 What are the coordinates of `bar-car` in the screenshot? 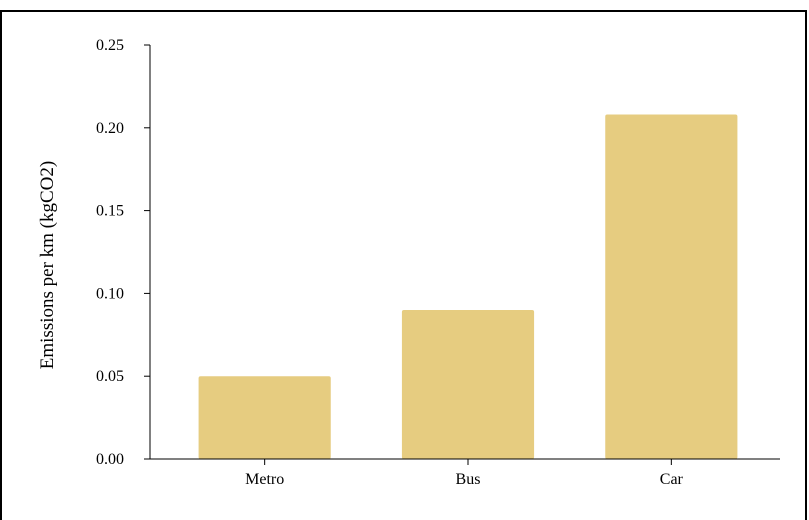 It's located at (671, 286).